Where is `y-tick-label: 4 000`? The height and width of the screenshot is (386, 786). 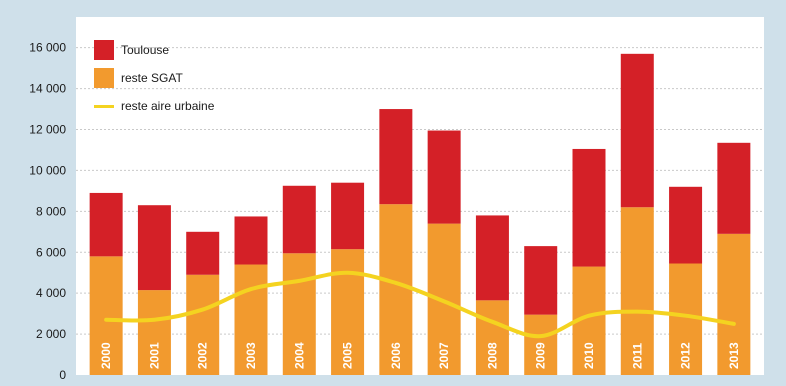
y-tick-label: 4 000 is located at coordinates (51, 293).